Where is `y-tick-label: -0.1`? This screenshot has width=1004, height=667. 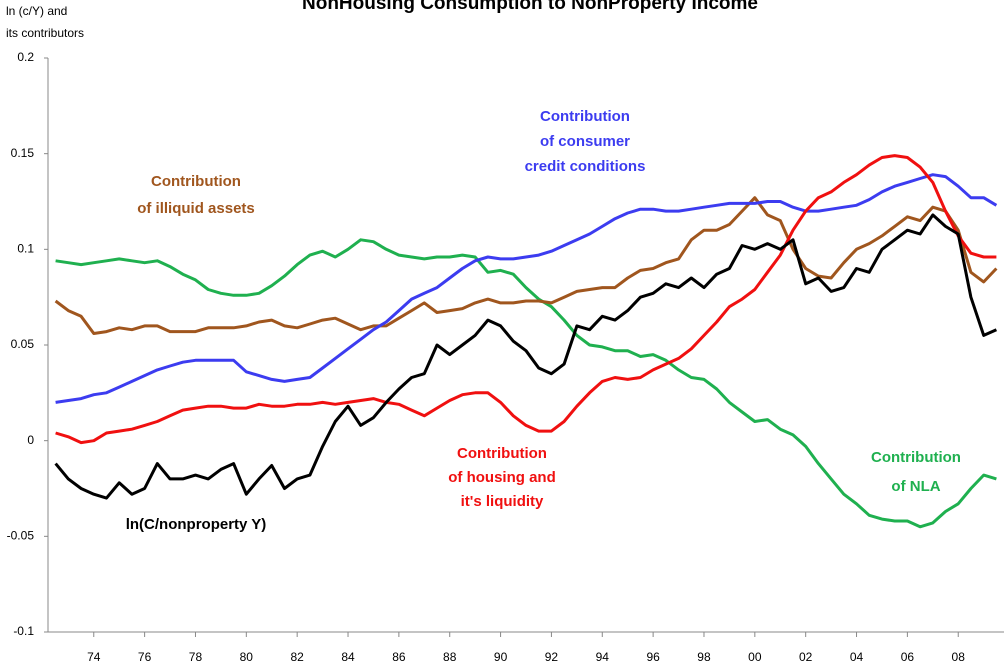 y-tick-label: -0.1 is located at coordinates (23, 631).